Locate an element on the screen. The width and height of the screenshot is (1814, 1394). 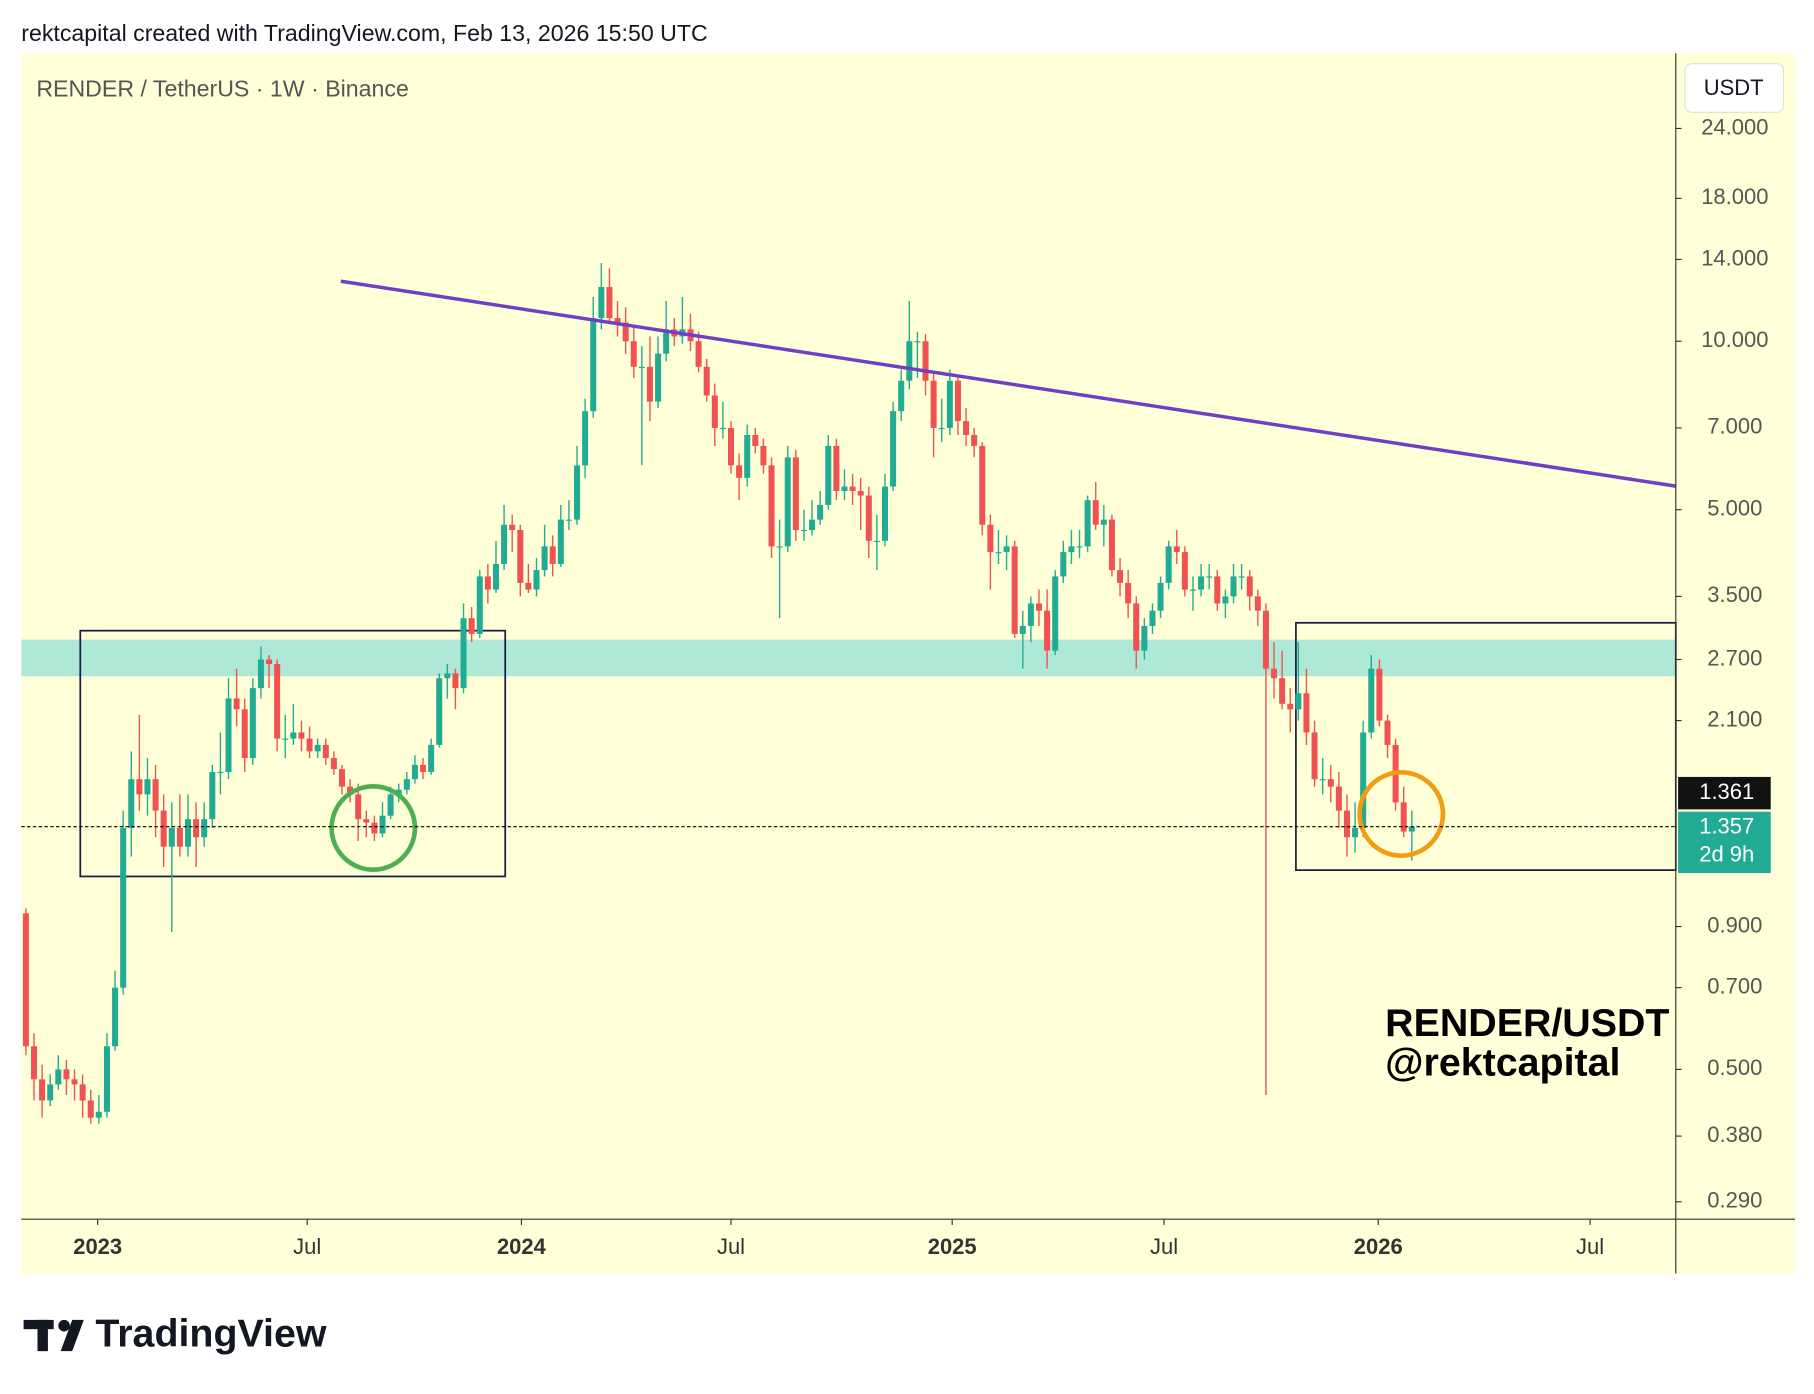
watermark: @rektcapital is located at coordinates (1502, 1063).